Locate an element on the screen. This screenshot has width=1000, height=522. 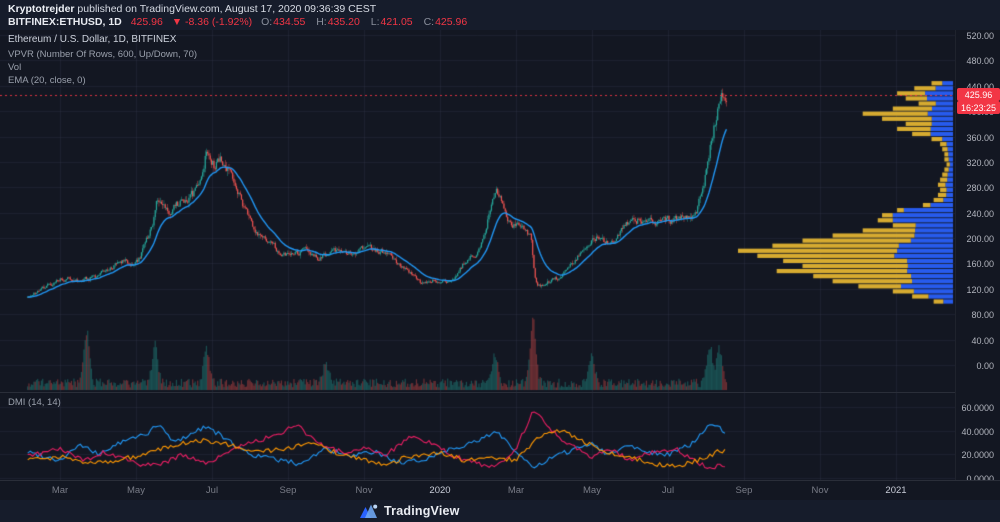
time-axis-year-label: 2021 is located at coordinates (896, 490).